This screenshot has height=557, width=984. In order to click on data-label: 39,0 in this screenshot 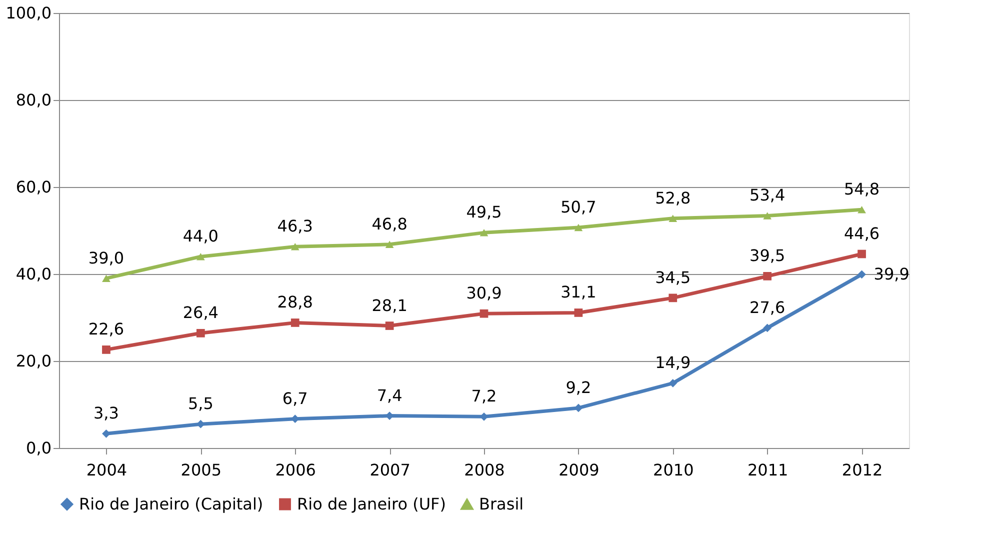, I will do `click(106, 258)`.